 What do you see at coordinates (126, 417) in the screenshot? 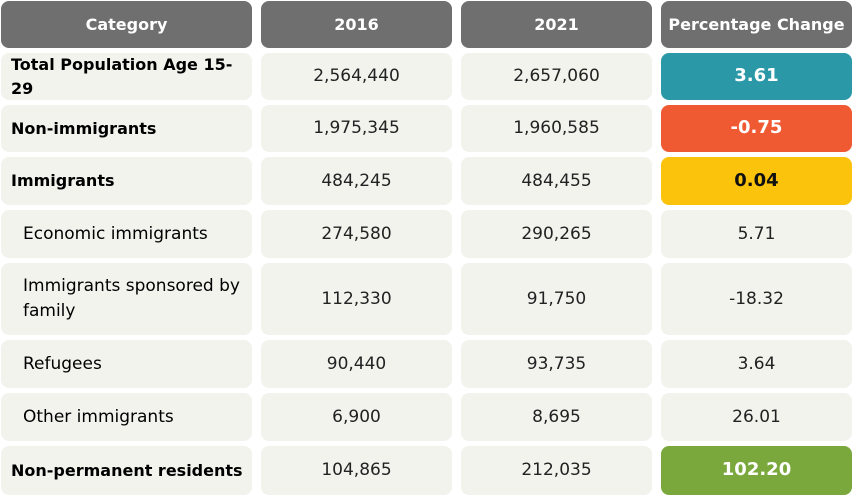
I see `category-cell: Other immigrants` at bounding box center [126, 417].